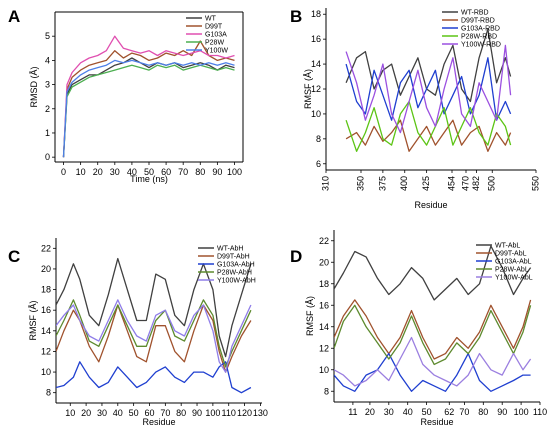 The image size is (550, 435). I want to click on series-line-p28w-rbd, so click(428, 126).